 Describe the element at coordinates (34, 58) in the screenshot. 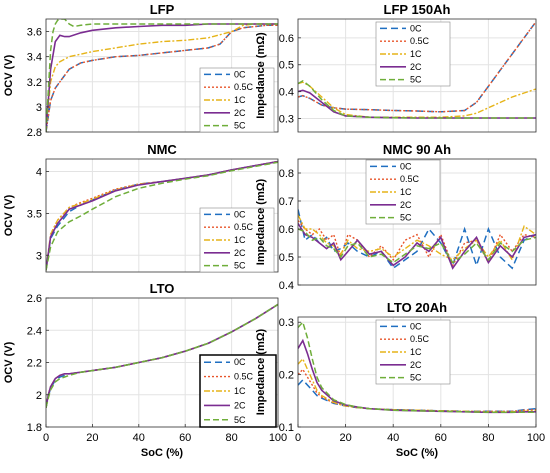

I see `y-tick-label: 3.4` at that location.